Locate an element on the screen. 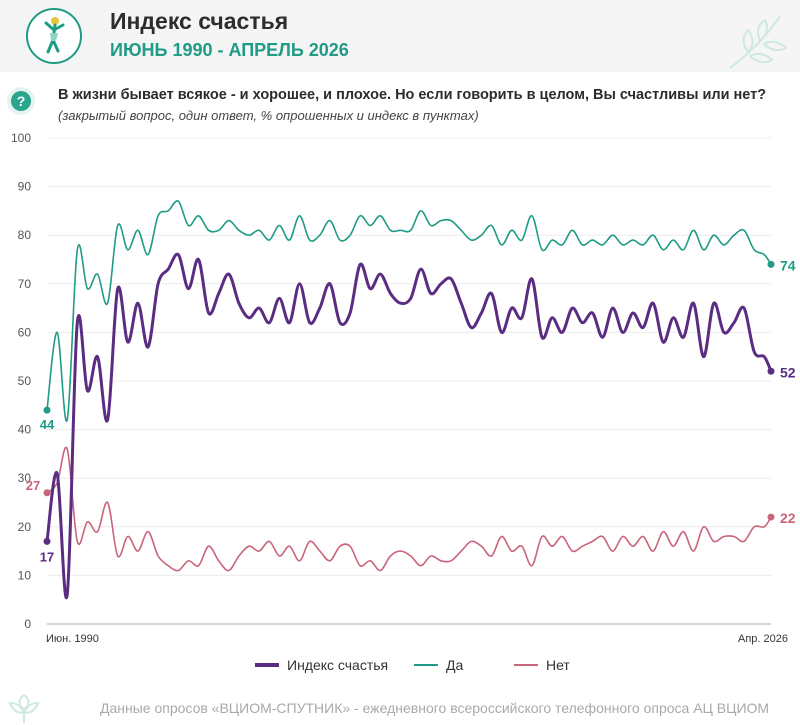 This screenshot has width=800, height=725. legend-label-no: Нет is located at coordinates (558, 665).